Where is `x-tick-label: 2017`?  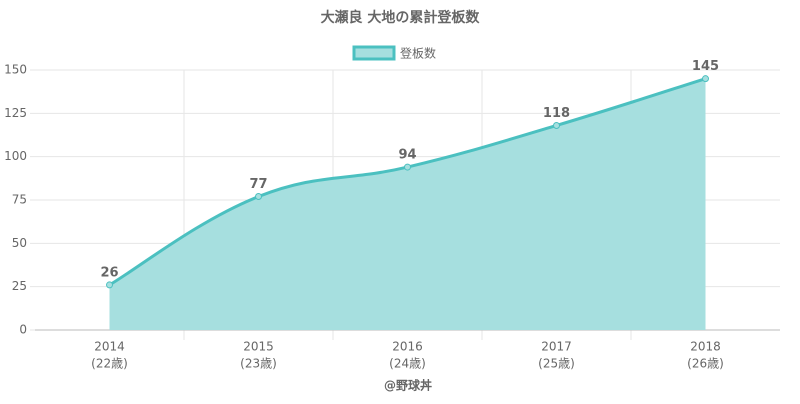 x-tick-label: 2017 is located at coordinates (556, 347).